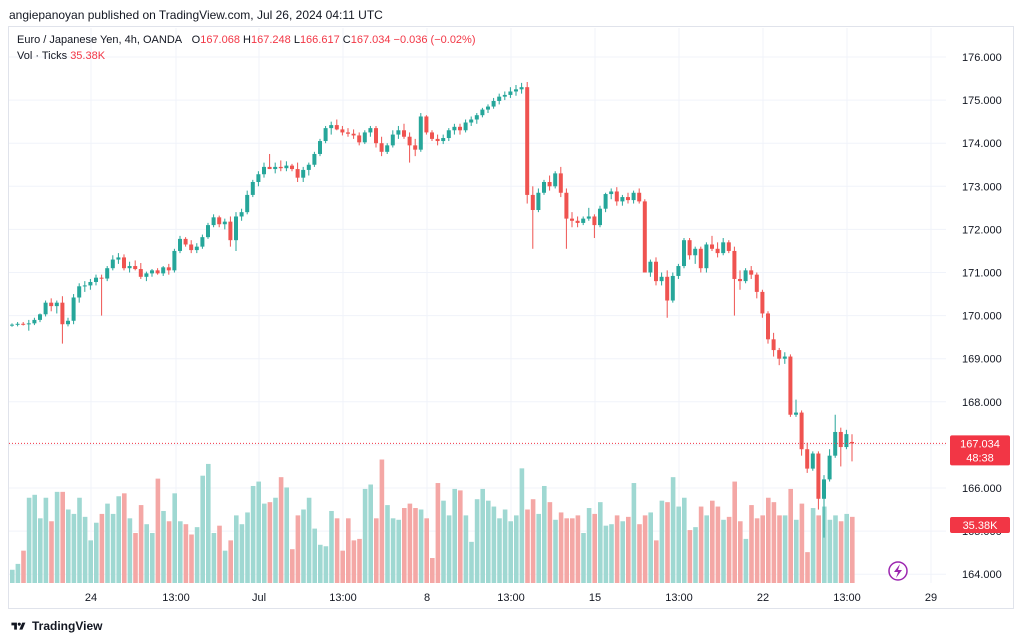 The height and width of the screenshot is (643, 1024). Describe the element at coordinates (346, 40) in the screenshot. I see `close-label: C` at that location.